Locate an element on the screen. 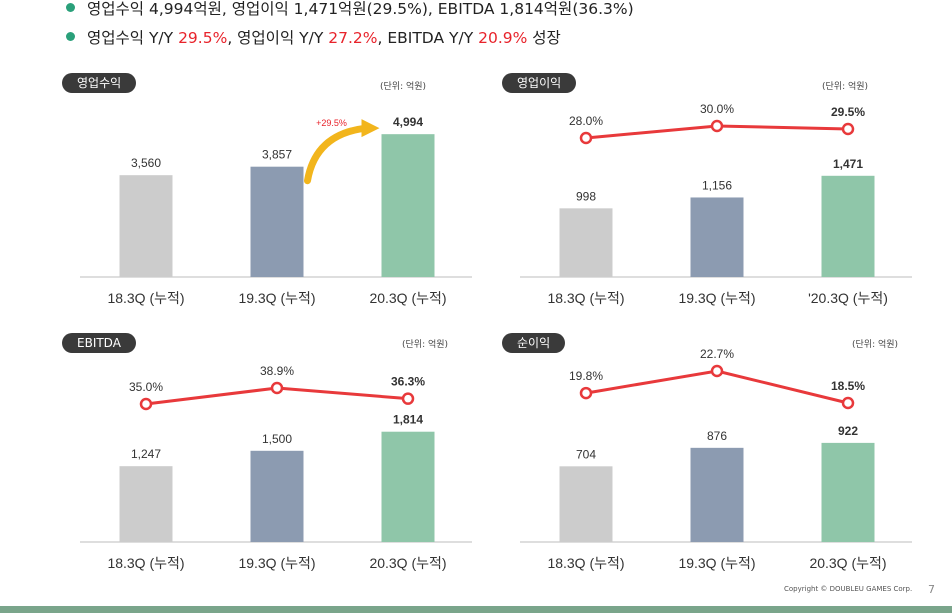  bar-value-label: 876 is located at coordinates (717, 436).